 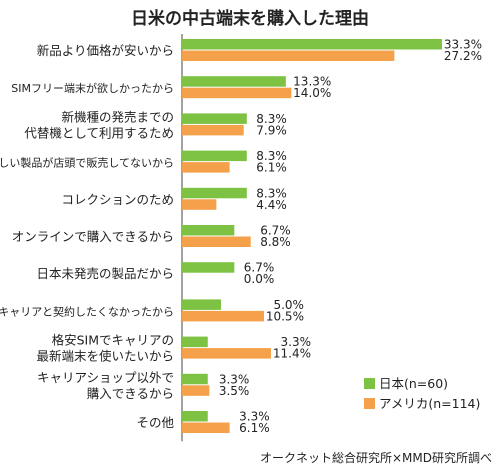 What do you see at coordinates (413, 383) in the screenshot?
I see `legend-label-japan: 日本(n=60)` at bounding box center [413, 383].